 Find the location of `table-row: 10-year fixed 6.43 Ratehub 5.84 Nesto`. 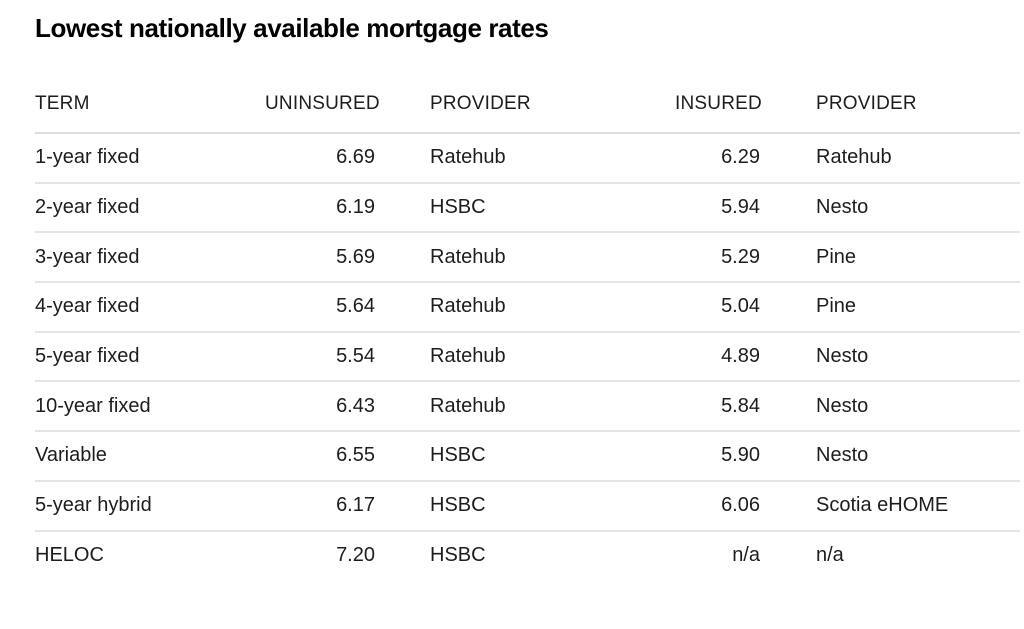

table-row: 10-year fixed 6.43 Ratehub 5.84 Nesto is located at coordinates (527, 407).